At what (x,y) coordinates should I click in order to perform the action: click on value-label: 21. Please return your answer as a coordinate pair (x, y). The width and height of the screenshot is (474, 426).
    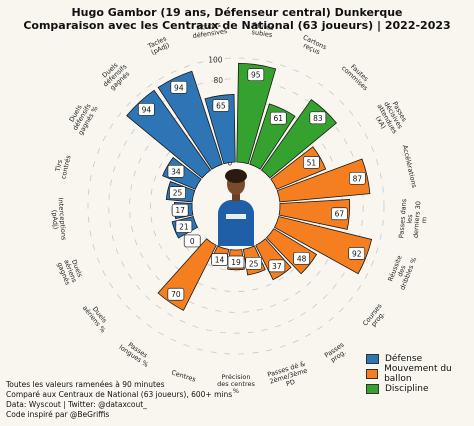
    Looking at the image, I should click on (184, 226).